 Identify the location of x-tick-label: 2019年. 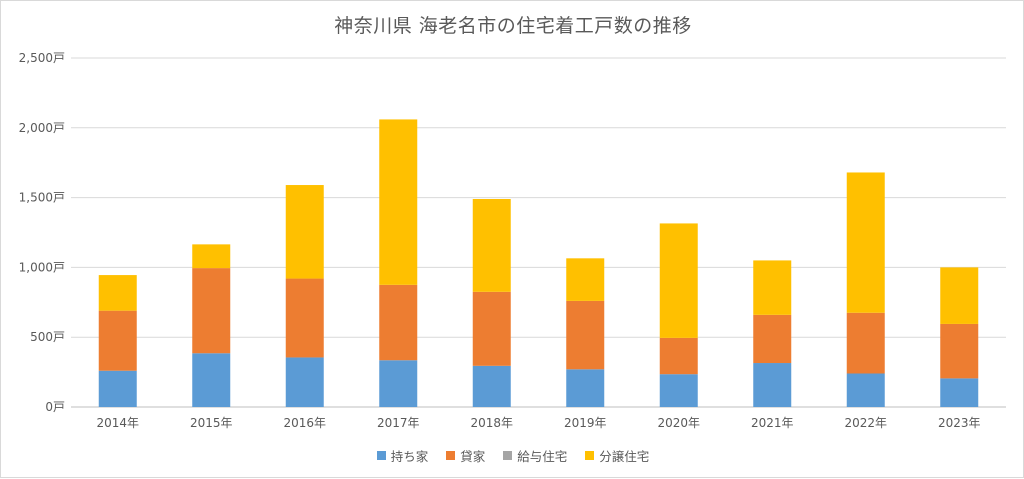
(585, 423).